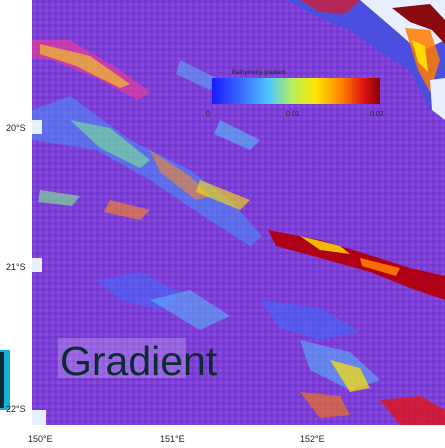  What do you see at coordinates (40, 439) in the screenshot?
I see `longitude-label-150e: 150°E` at bounding box center [40, 439].